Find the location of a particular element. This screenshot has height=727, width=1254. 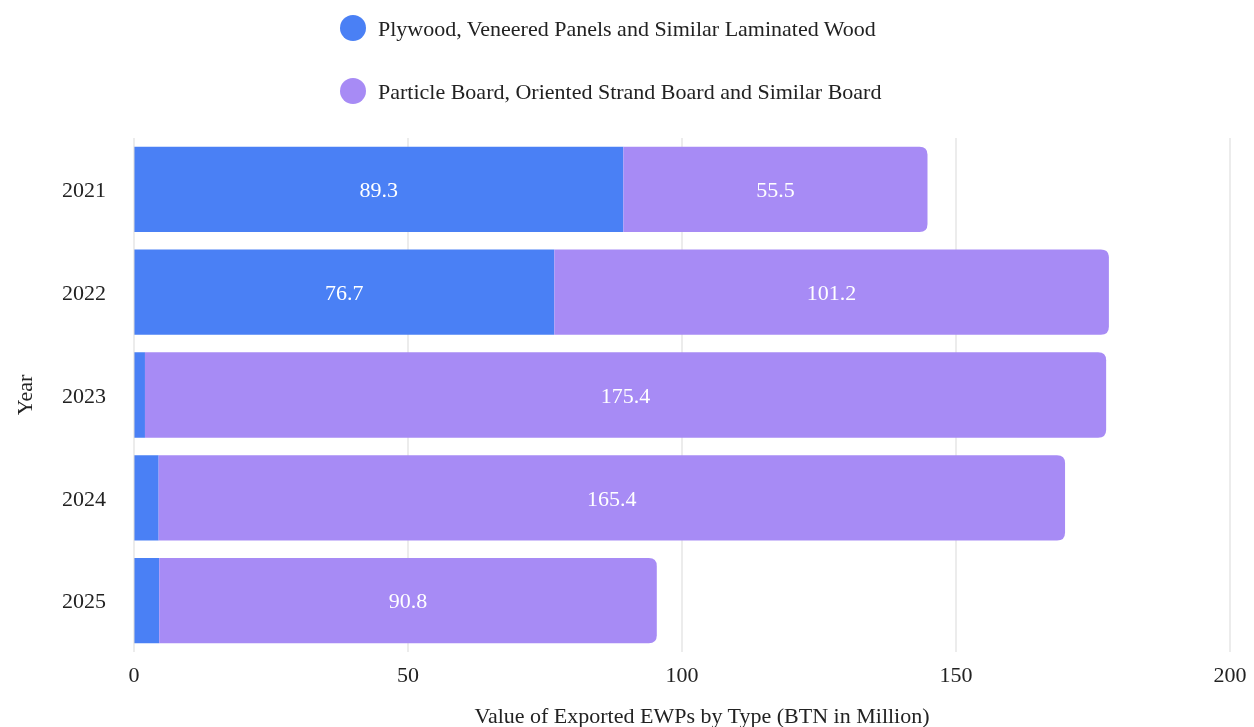

data-label: 90.8 is located at coordinates (408, 601).